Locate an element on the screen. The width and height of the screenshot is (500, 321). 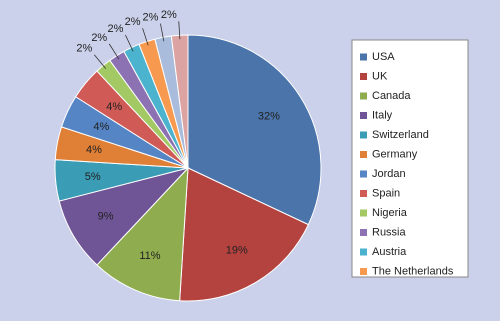
legend-label: Germany is located at coordinates (395, 154).